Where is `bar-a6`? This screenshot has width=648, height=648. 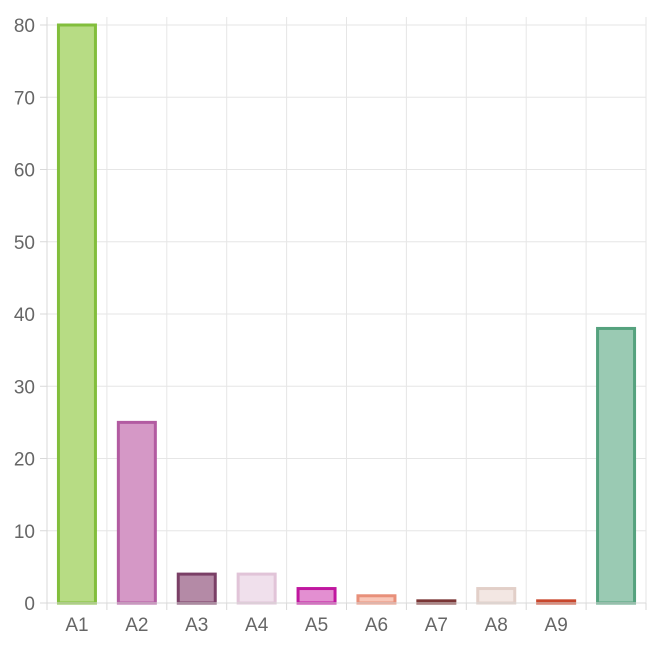 bar-a6 is located at coordinates (376, 599).